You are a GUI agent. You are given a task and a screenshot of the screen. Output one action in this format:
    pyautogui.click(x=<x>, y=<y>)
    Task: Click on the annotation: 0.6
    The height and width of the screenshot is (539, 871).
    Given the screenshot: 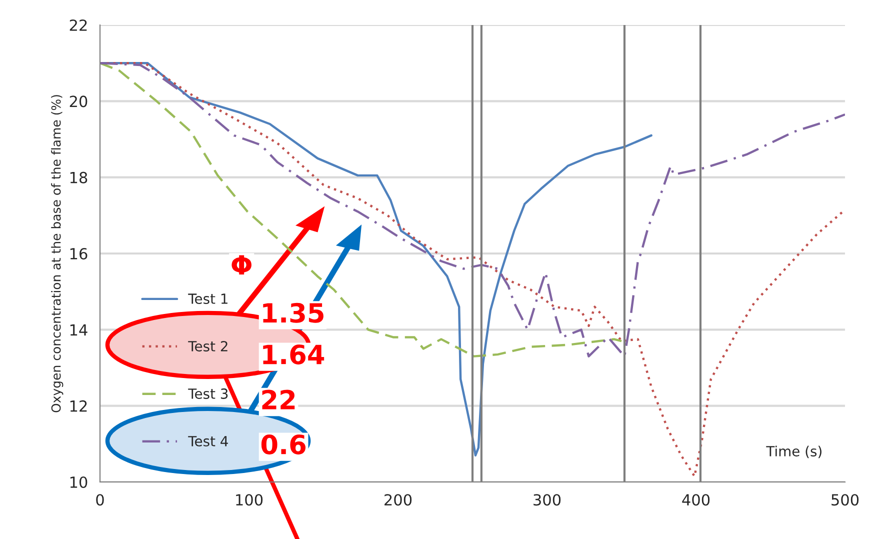 What is the action you would take?
    pyautogui.click(x=283, y=444)
    